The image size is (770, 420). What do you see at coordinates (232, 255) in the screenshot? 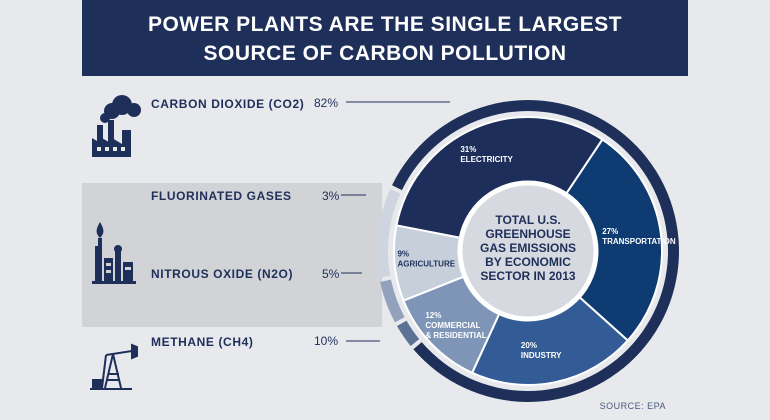
I see `highlight-band` at bounding box center [232, 255].